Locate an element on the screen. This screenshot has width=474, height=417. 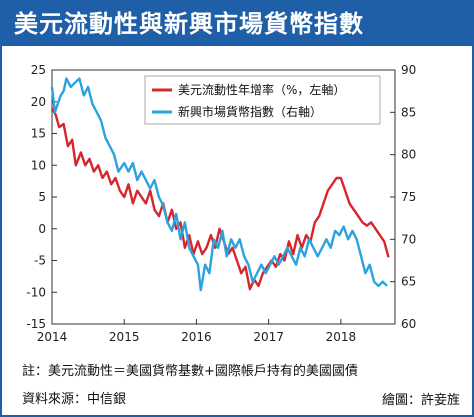
x-tick-label: 2016 is located at coordinates (196, 337).